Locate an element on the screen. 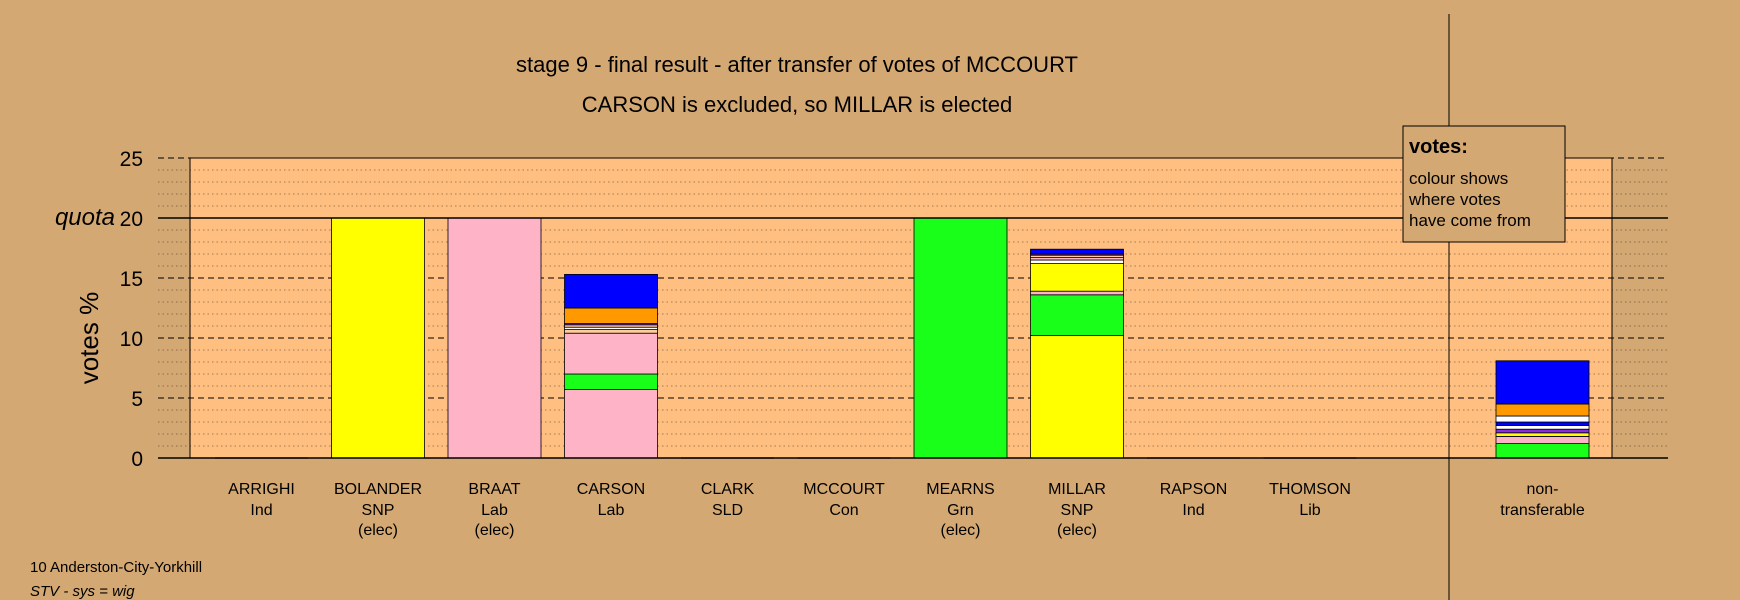 This screenshot has width=1740, height=600. candidate-name: MEARNS is located at coordinates (960, 489).